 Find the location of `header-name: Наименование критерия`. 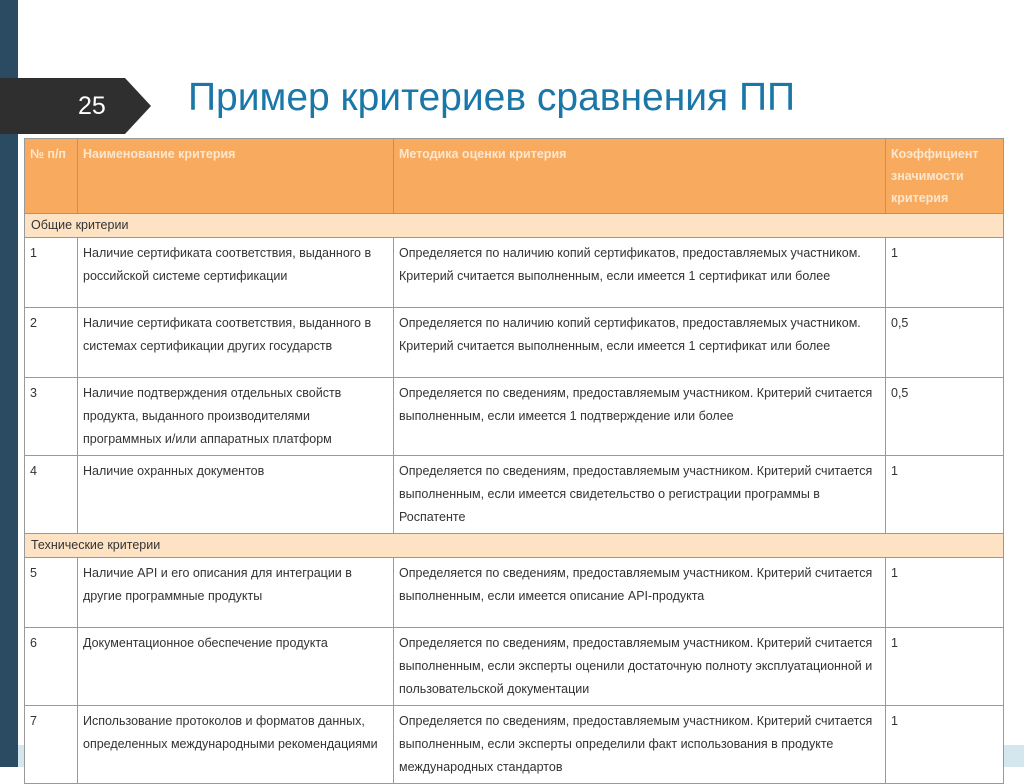

header-name: Наименование критерия is located at coordinates (235, 176).